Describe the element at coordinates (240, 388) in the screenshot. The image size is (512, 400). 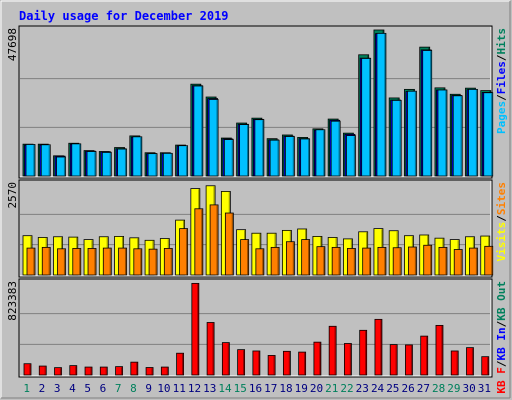
I see `x-label-day-15: 15` at that location.